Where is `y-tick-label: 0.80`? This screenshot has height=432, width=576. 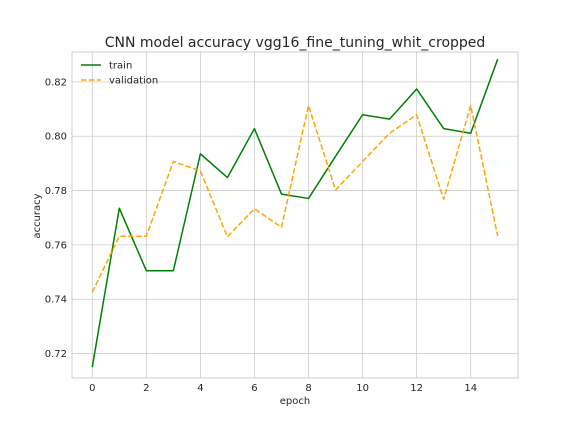
y-tick-label: 0.80 is located at coordinates (56, 137).